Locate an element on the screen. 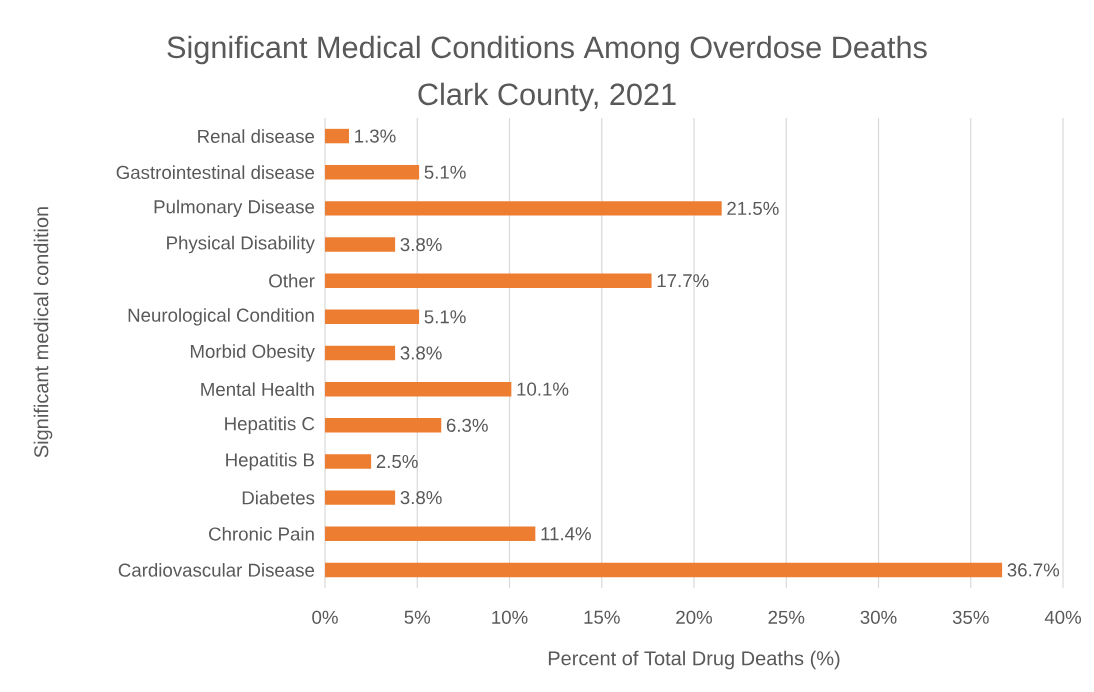  data-label: 6.3% is located at coordinates (467, 425).